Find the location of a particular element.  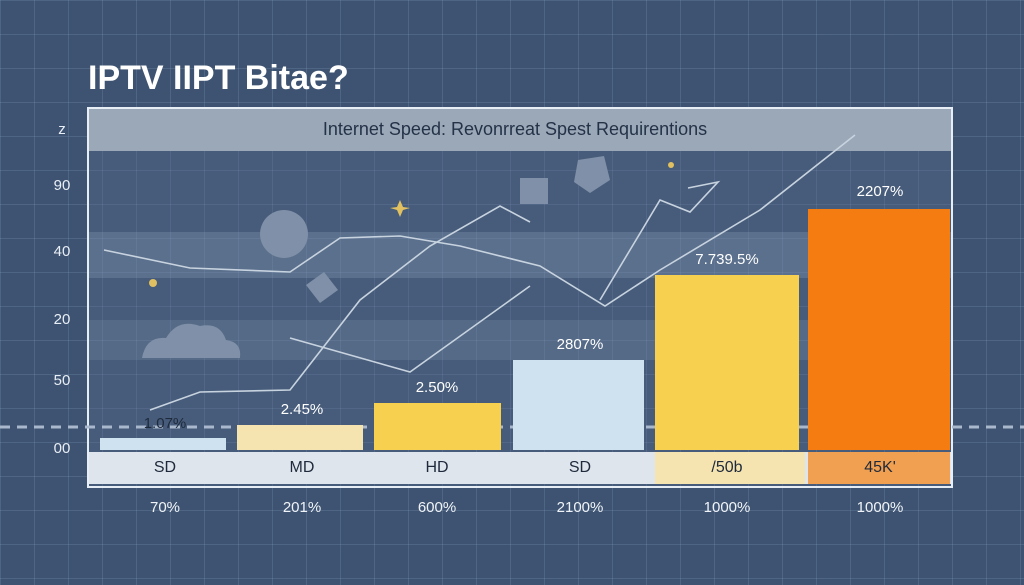

bar-label: 2.50% is located at coordinates (437, 387).